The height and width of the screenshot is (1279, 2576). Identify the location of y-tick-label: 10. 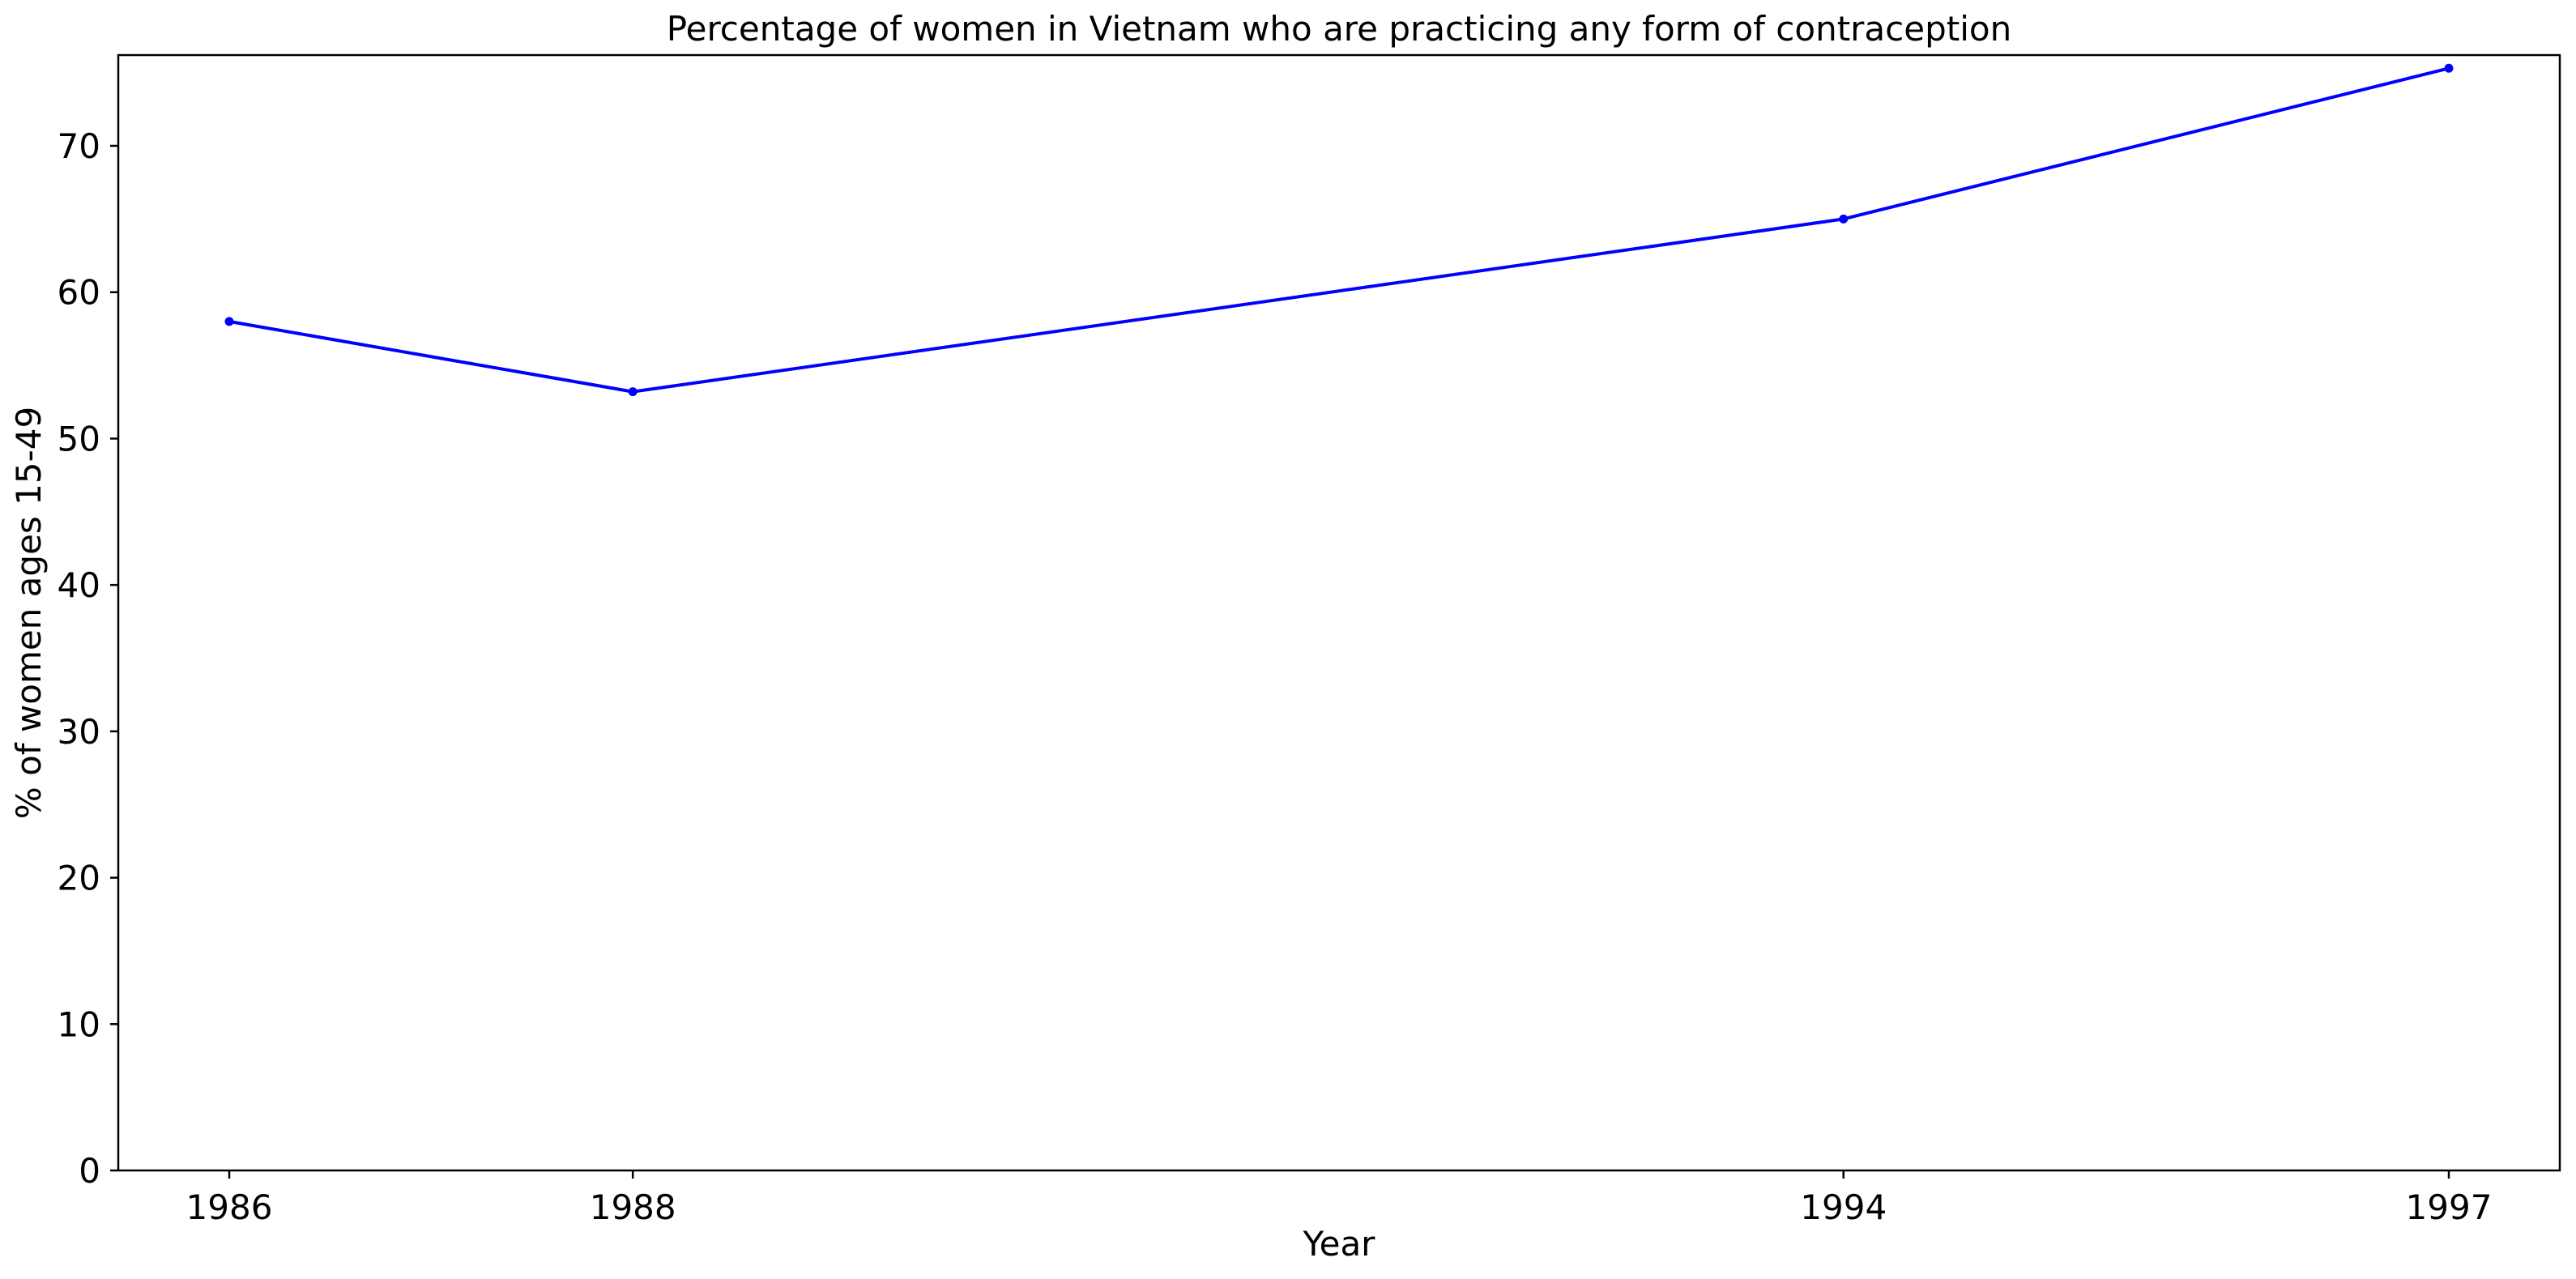
(79, 1024).